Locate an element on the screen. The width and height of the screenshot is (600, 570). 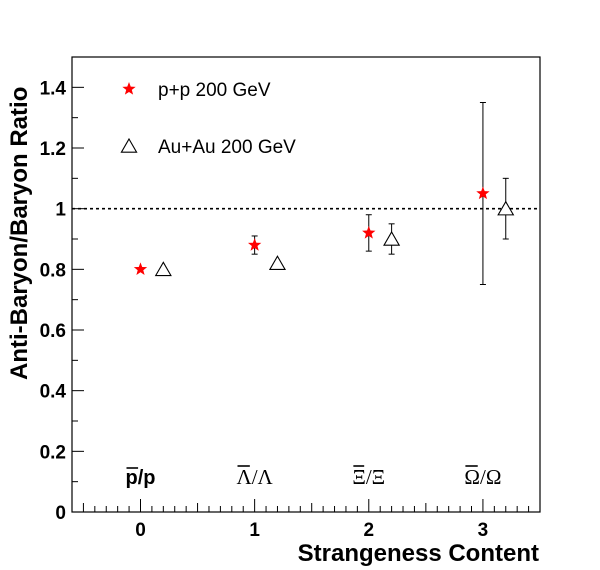
legend-label: p+p 200 GeV is located at coordinates (214, 90).